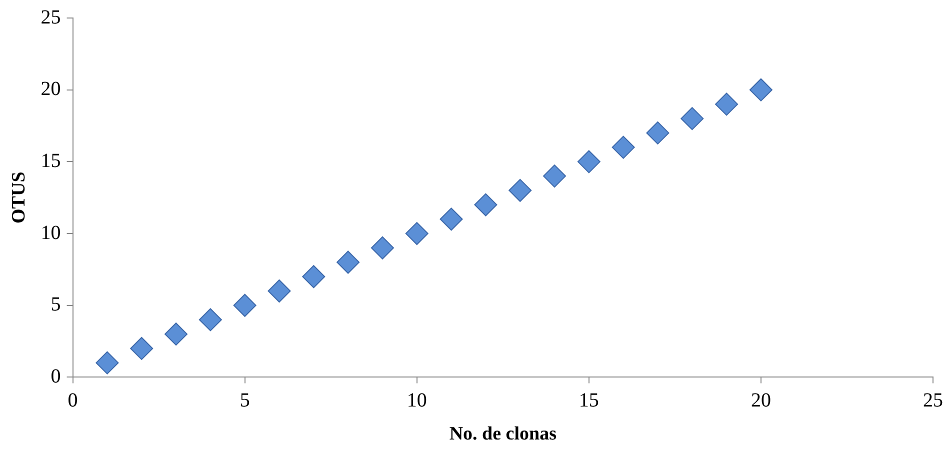  Describe the element at coordinates (588, 400) in the screenshot. I see `x-tick-label: 15` at that location.